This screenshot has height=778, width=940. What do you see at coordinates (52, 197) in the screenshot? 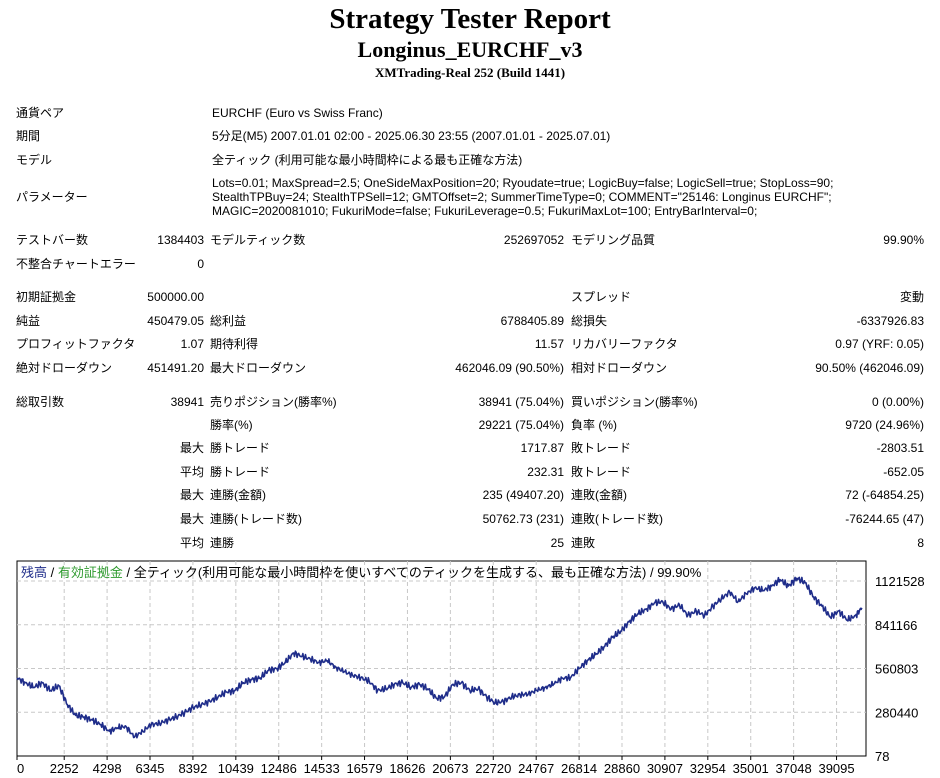
I see `params-label: パラメーター` at bounding box center [52, 197].